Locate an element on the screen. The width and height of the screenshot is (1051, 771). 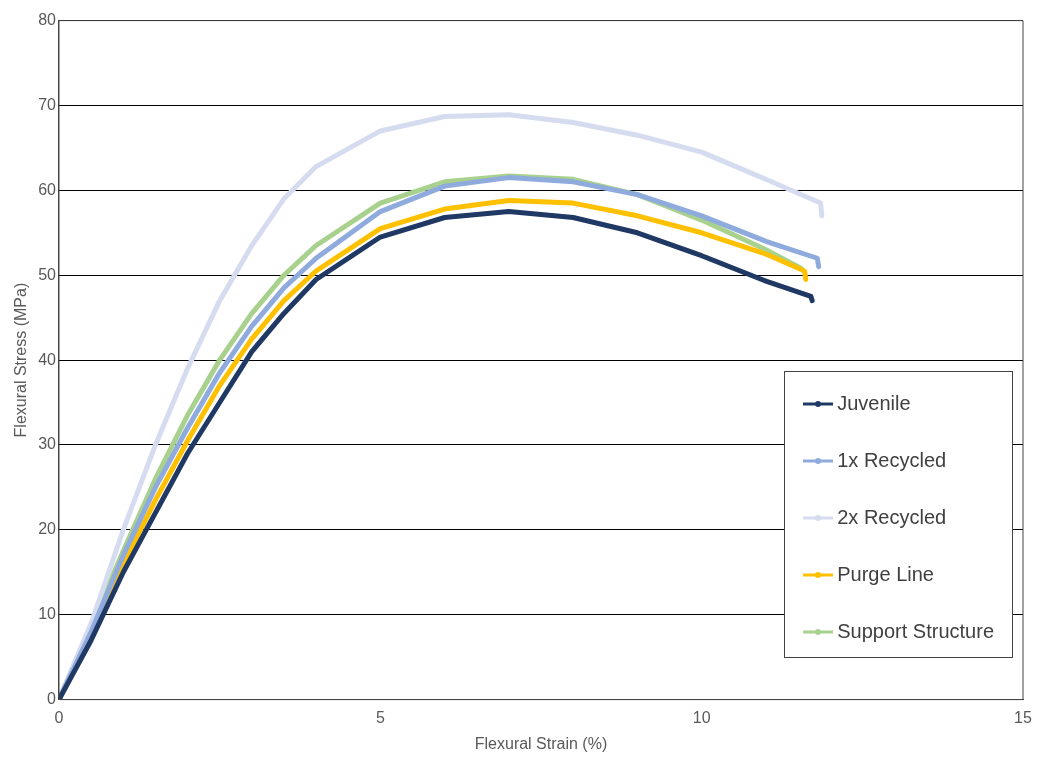
legend-label: 1x Recycled is located at coordinates (892, 460).